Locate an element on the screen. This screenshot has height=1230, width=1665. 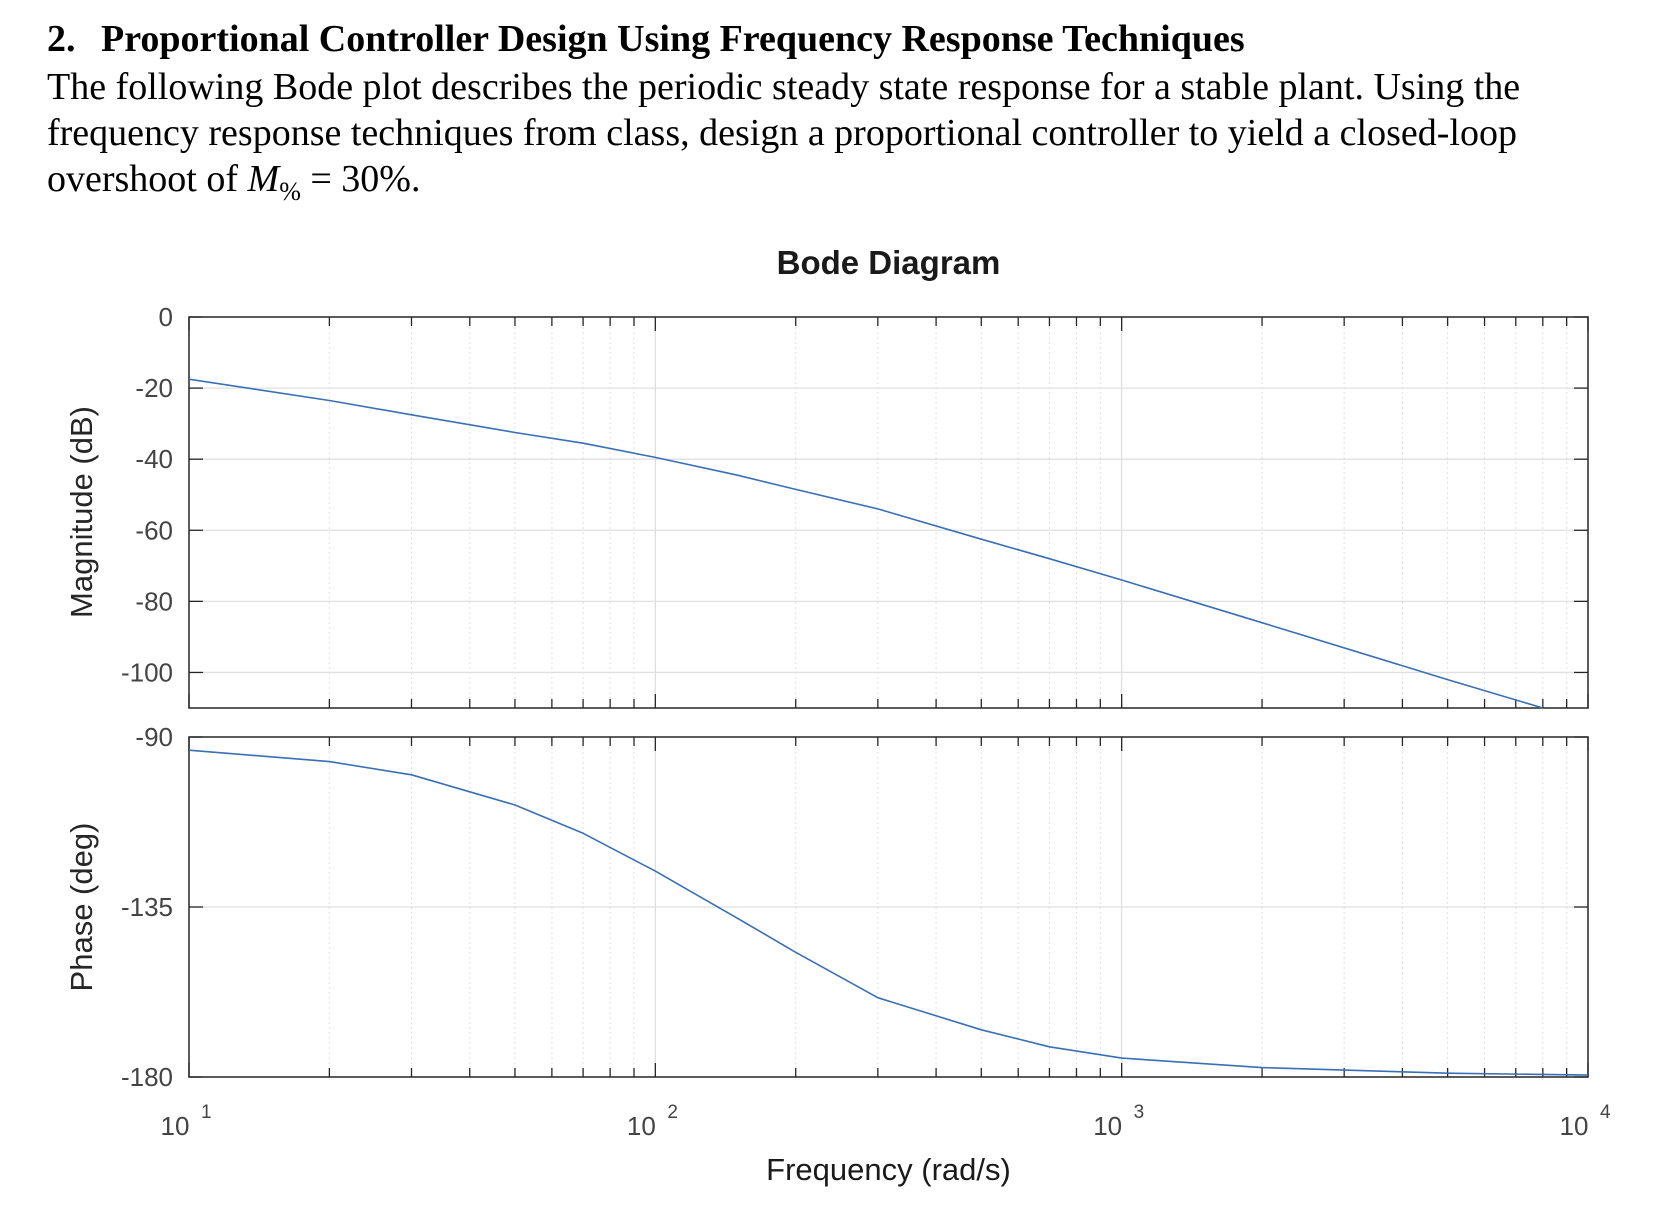
magnitude-y-tick-label: 0 is located at coordinates (166, 317).